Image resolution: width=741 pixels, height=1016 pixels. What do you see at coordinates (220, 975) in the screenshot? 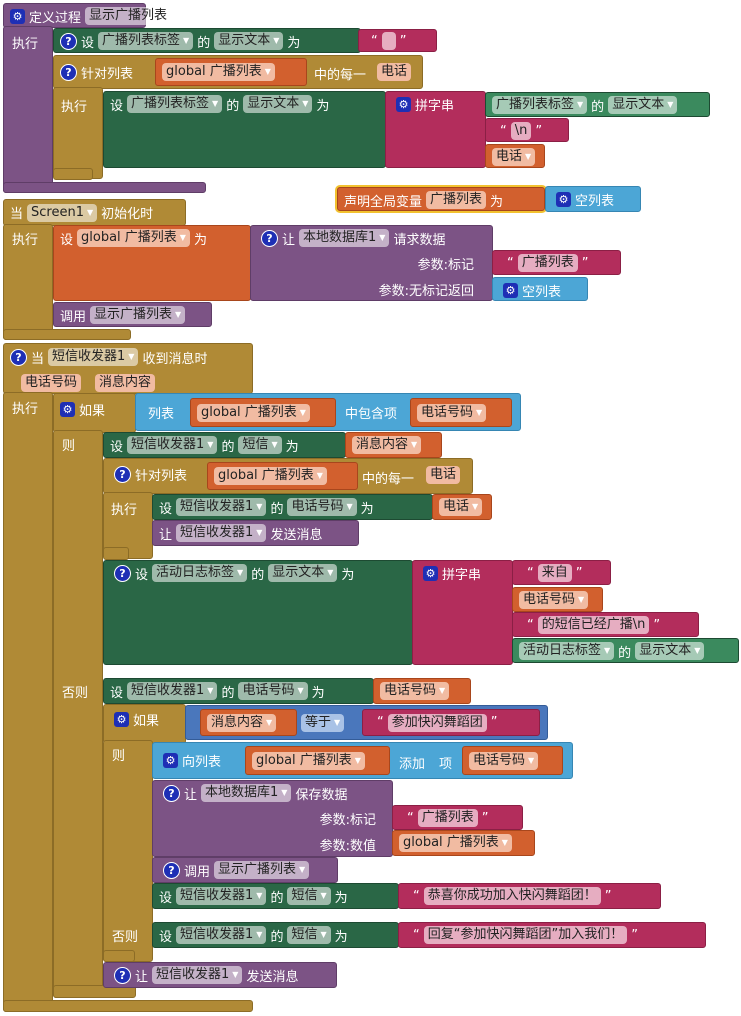
I see `send-message-block: ? 让短信收发器1 ▼ 发送消息` at bounding box center [220, 975].